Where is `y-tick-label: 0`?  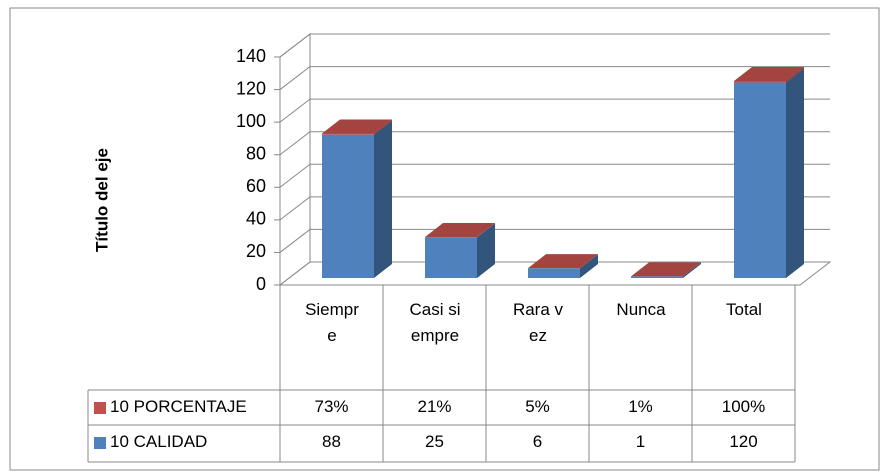 y-tick-label: 0 is located at coordinates (261, 284).